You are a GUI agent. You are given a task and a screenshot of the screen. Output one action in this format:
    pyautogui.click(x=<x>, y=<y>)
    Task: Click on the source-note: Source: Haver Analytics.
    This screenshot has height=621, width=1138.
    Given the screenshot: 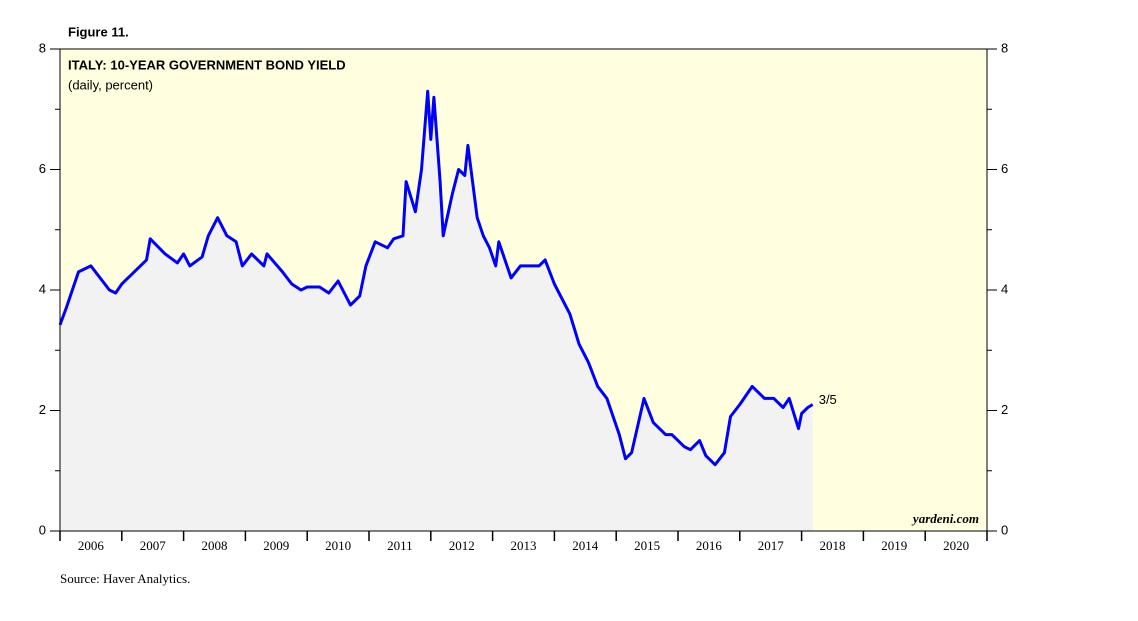 What is the action you would take?
    pyautogui.click(x=125, y=578)
    